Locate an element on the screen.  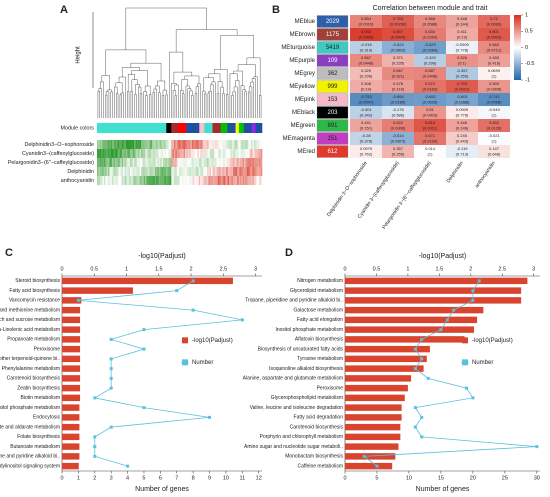
cell-value: 0.563 is located at coordinates (494, 44).